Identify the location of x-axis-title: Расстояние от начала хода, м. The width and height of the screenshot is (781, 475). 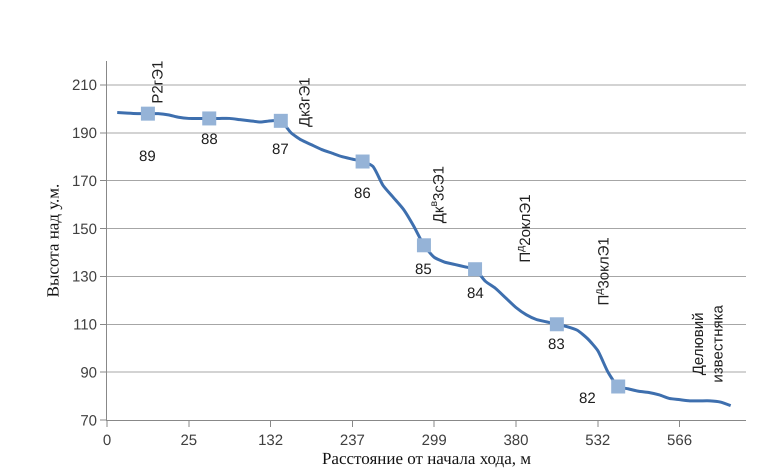
(427, 458).